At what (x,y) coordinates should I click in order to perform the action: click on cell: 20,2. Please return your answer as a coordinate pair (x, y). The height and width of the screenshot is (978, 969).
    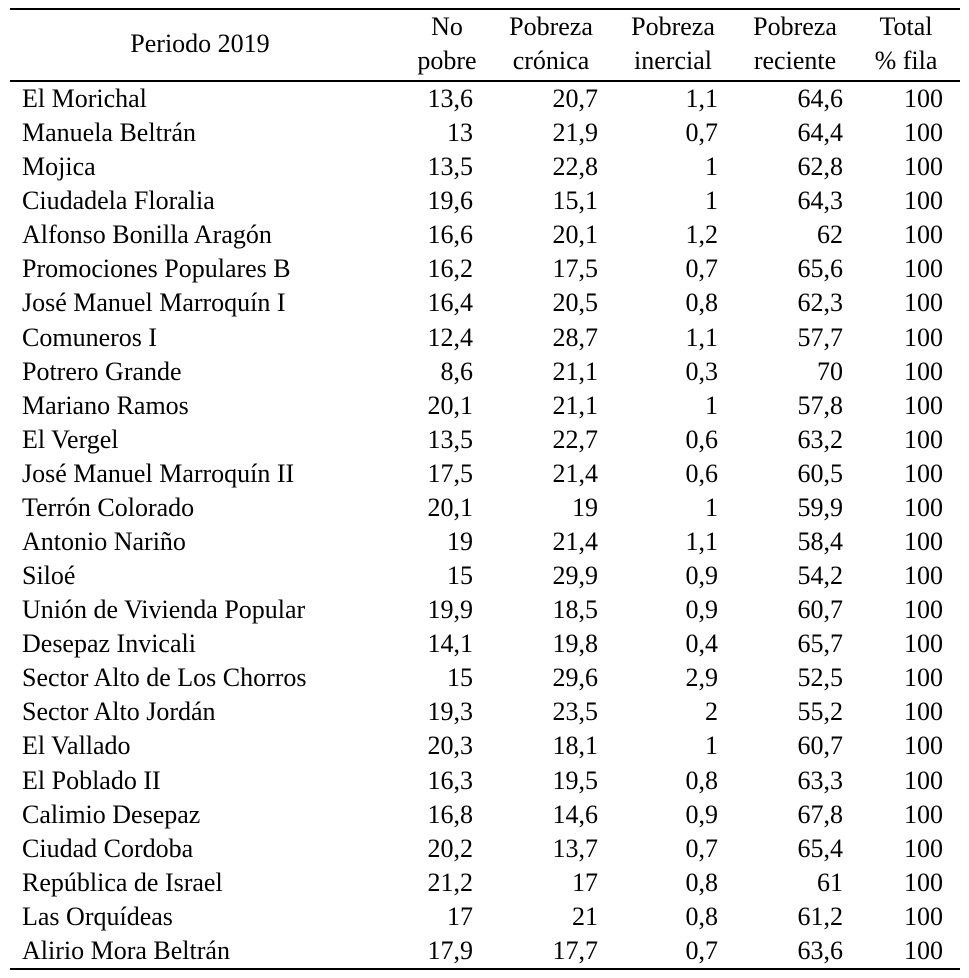
    Looking at the image, I should click on (450, 848).